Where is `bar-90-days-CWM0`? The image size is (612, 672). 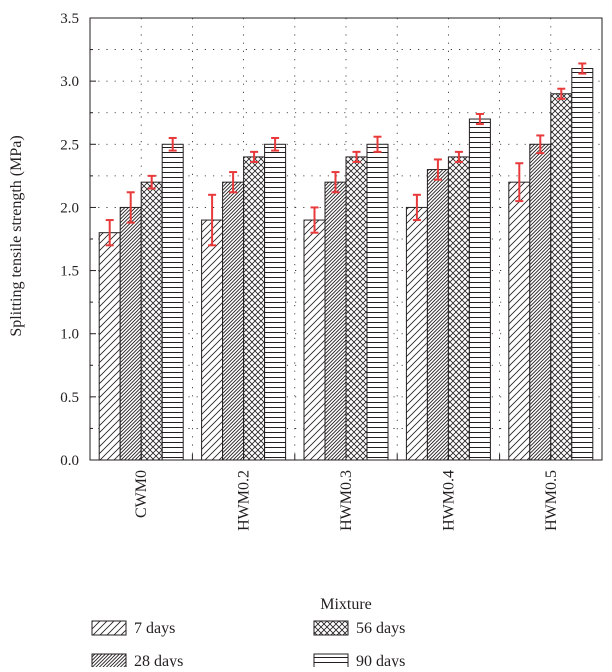 bar-90-days-CWM0 is located at coordinates (172, 302).